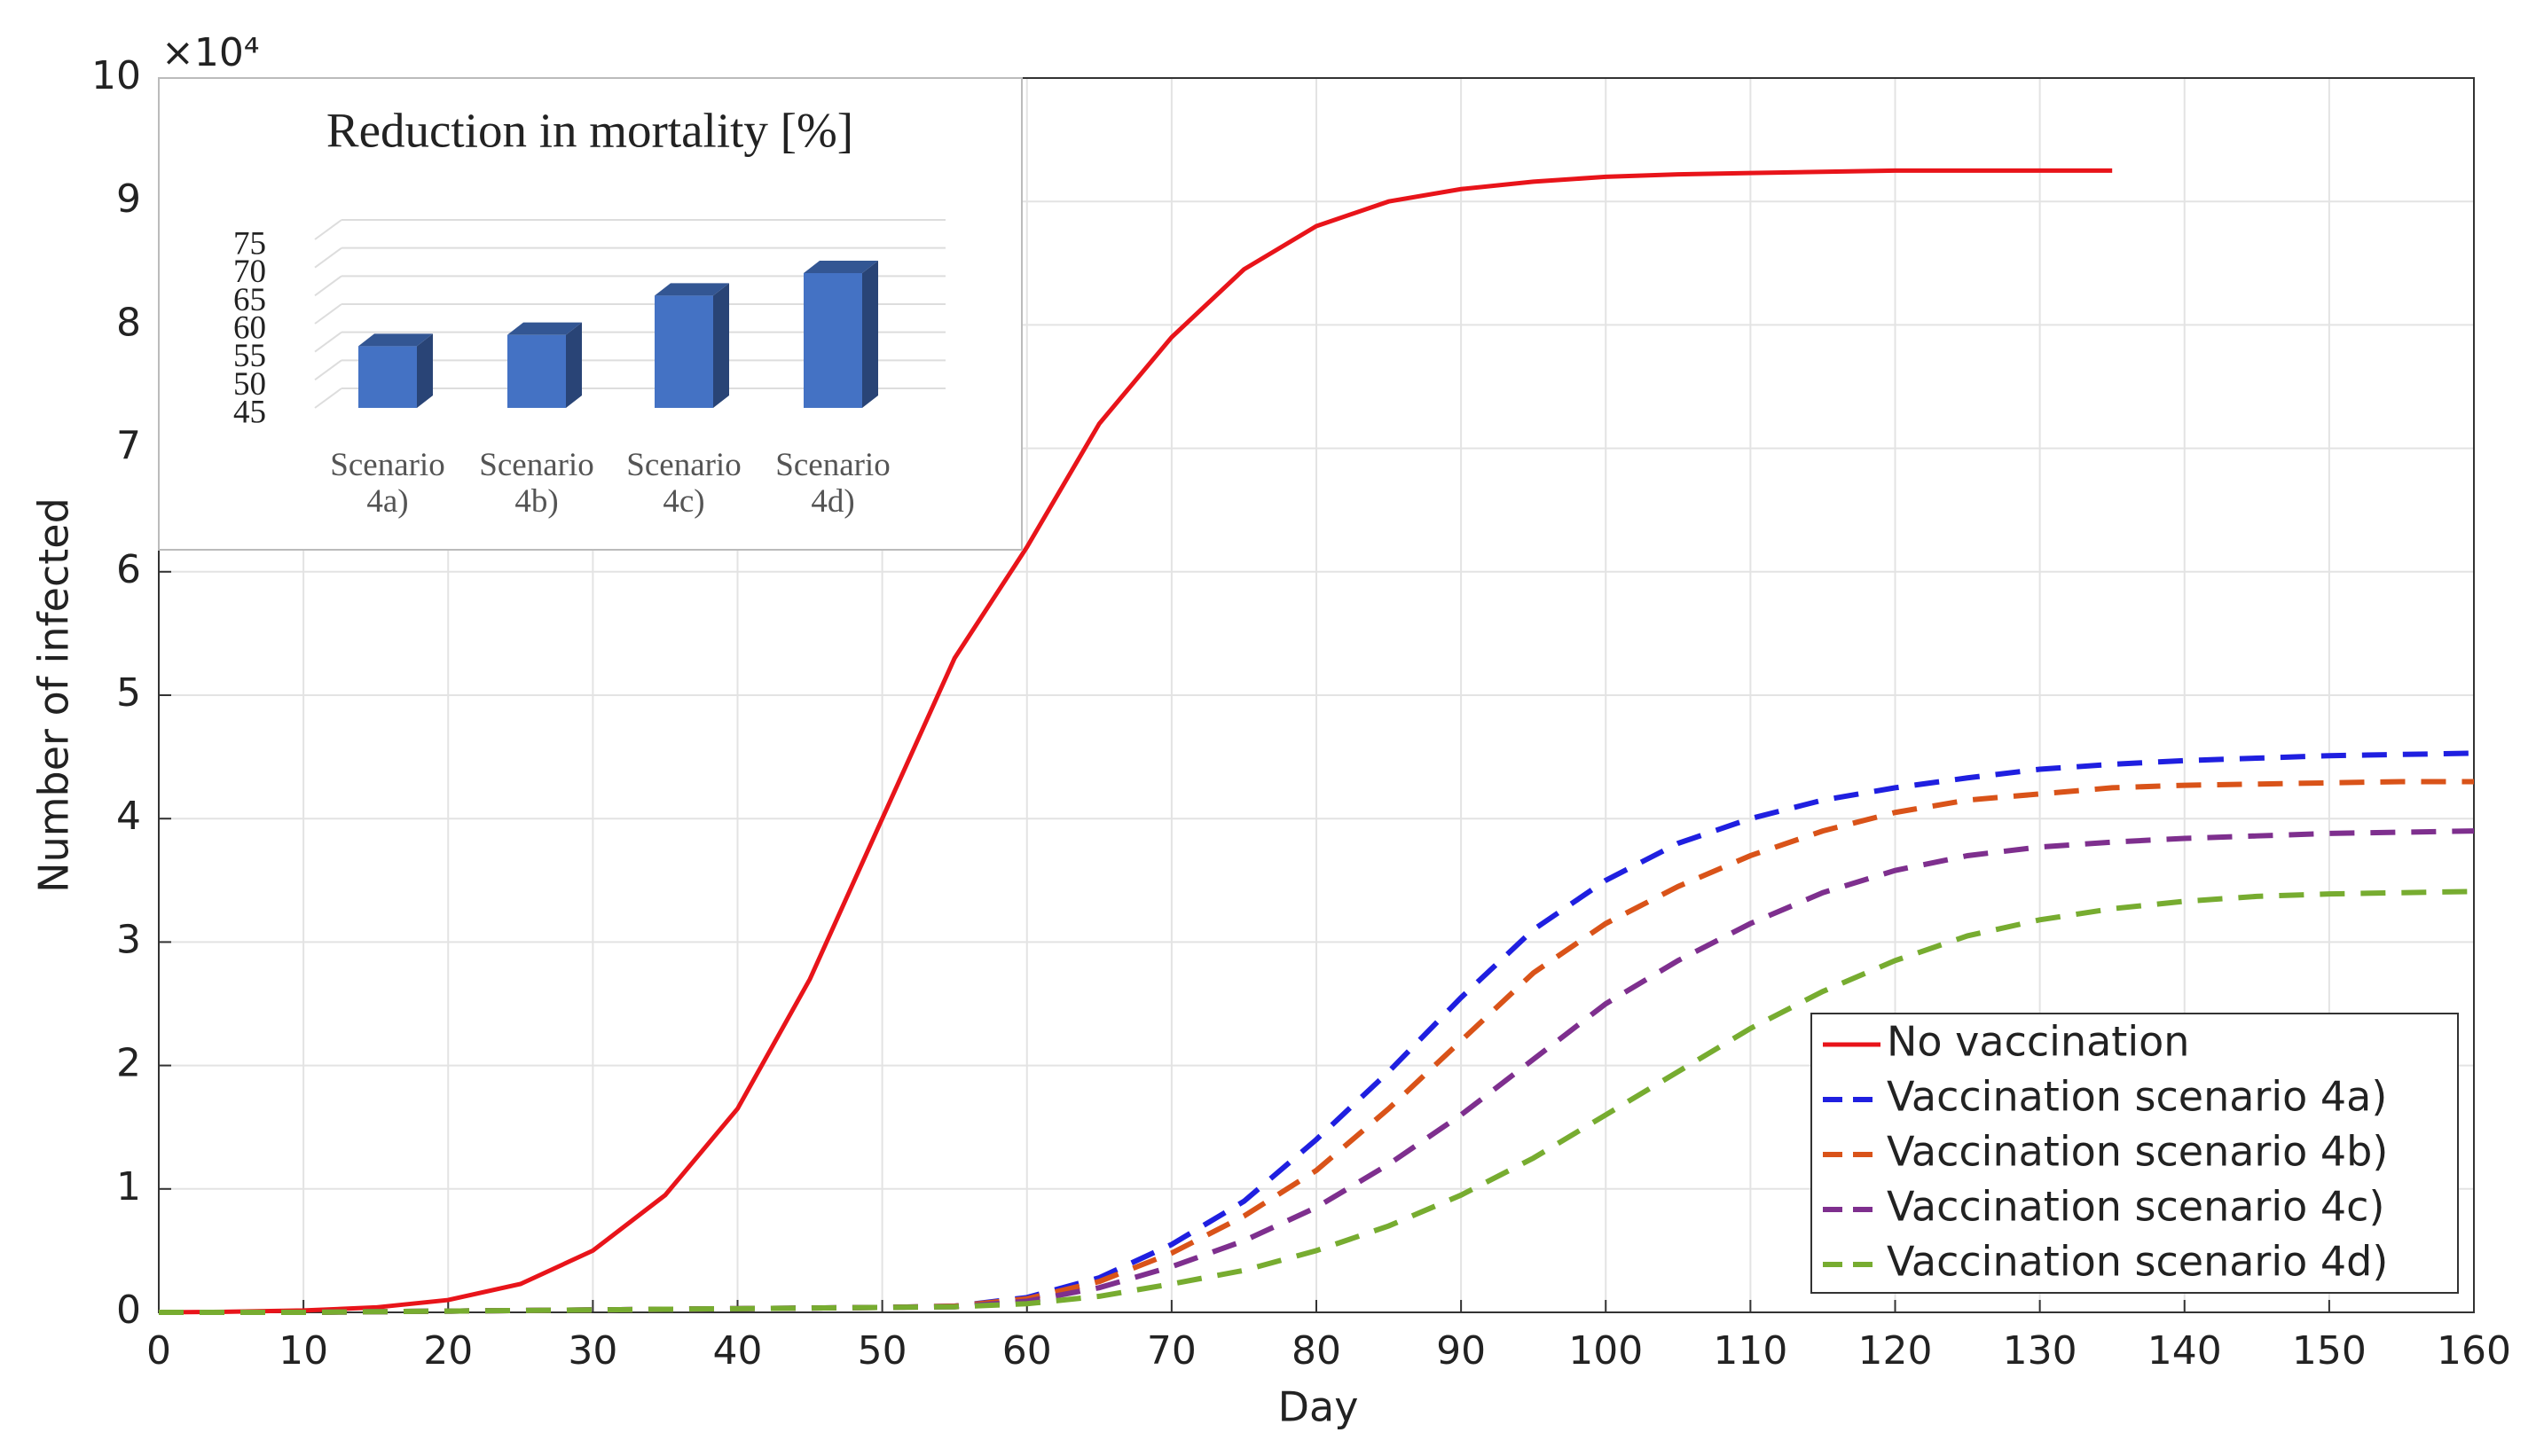 This screenshot has height=1456, width=2536. Describe the element at coordinates (249, 300) in the screenshot. I see `inset-y-tick-label: 65` at that location.